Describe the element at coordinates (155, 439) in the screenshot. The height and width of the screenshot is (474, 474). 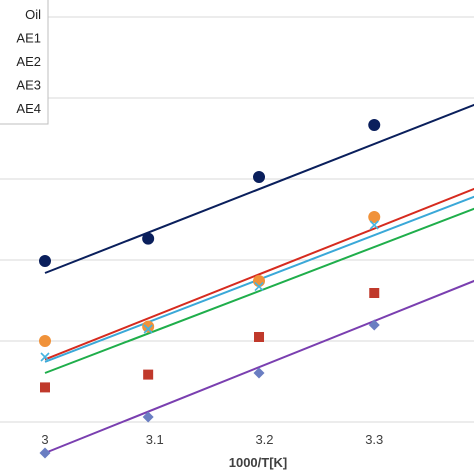
I see `x-tick-label: 3.1` at that location.